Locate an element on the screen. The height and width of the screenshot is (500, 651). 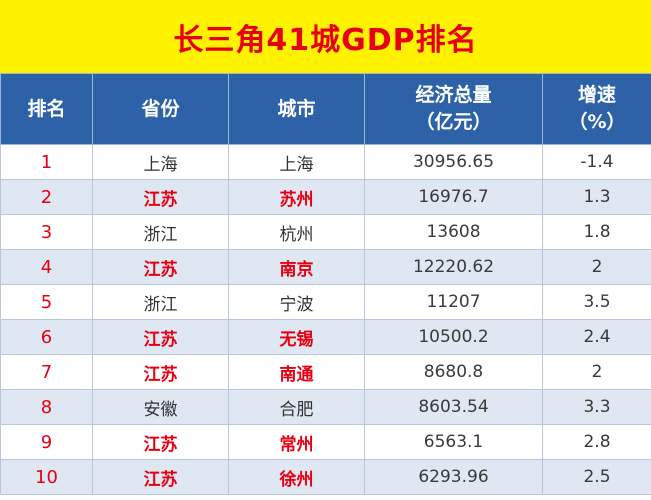
rank-cell: 10 is located at coordinates (46, 477).